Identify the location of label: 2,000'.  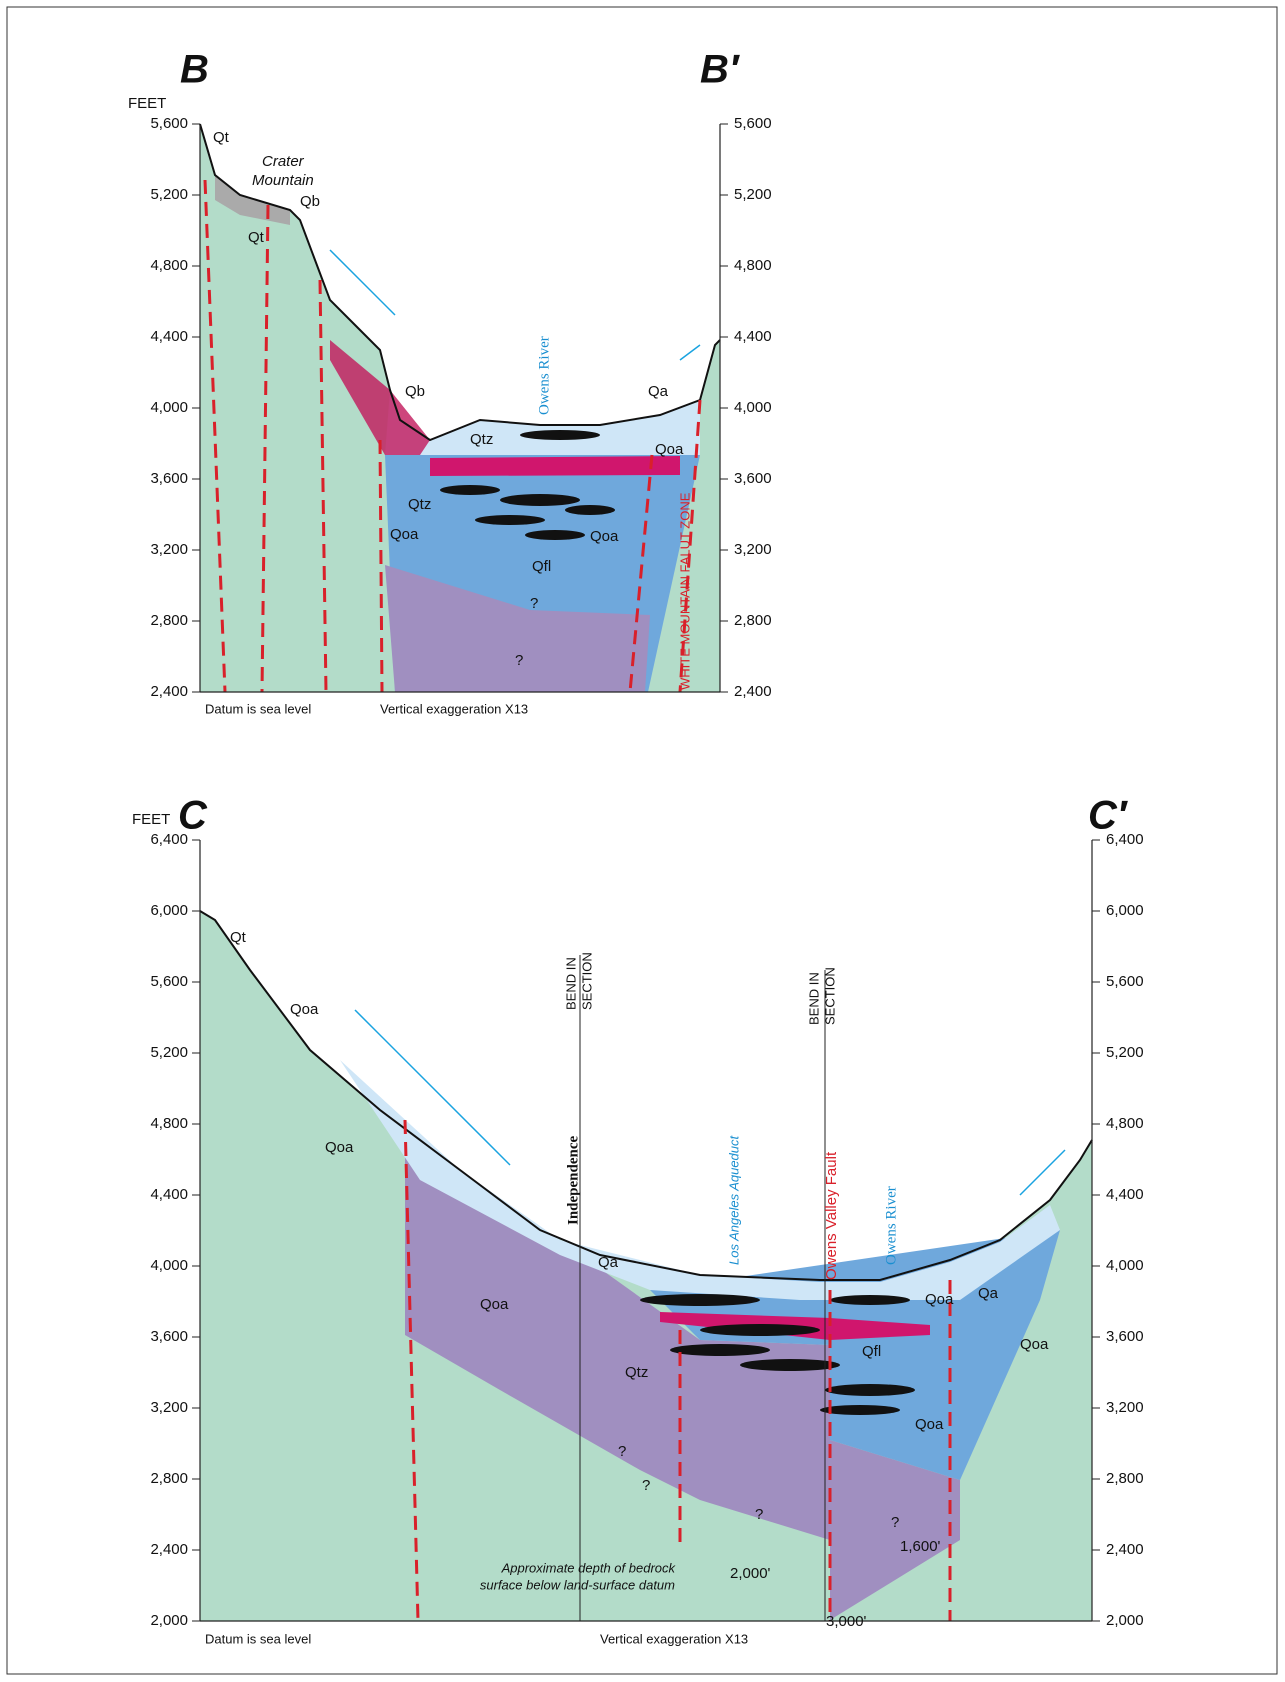
(750, 1573).